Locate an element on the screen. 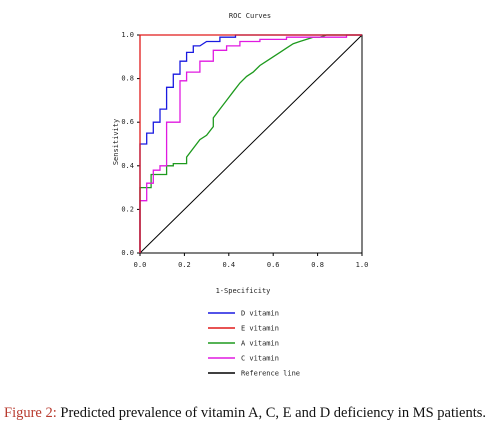 The image size is (503, 445). x-tick-label: 0.4 is located at coordinates (228, 265).